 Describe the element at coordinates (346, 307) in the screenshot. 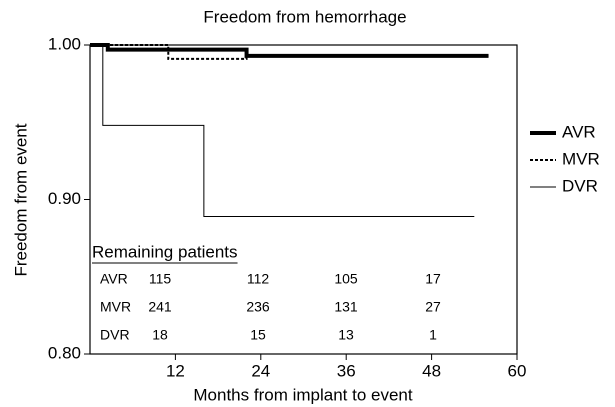

I see `risk-count: 131` at that location.